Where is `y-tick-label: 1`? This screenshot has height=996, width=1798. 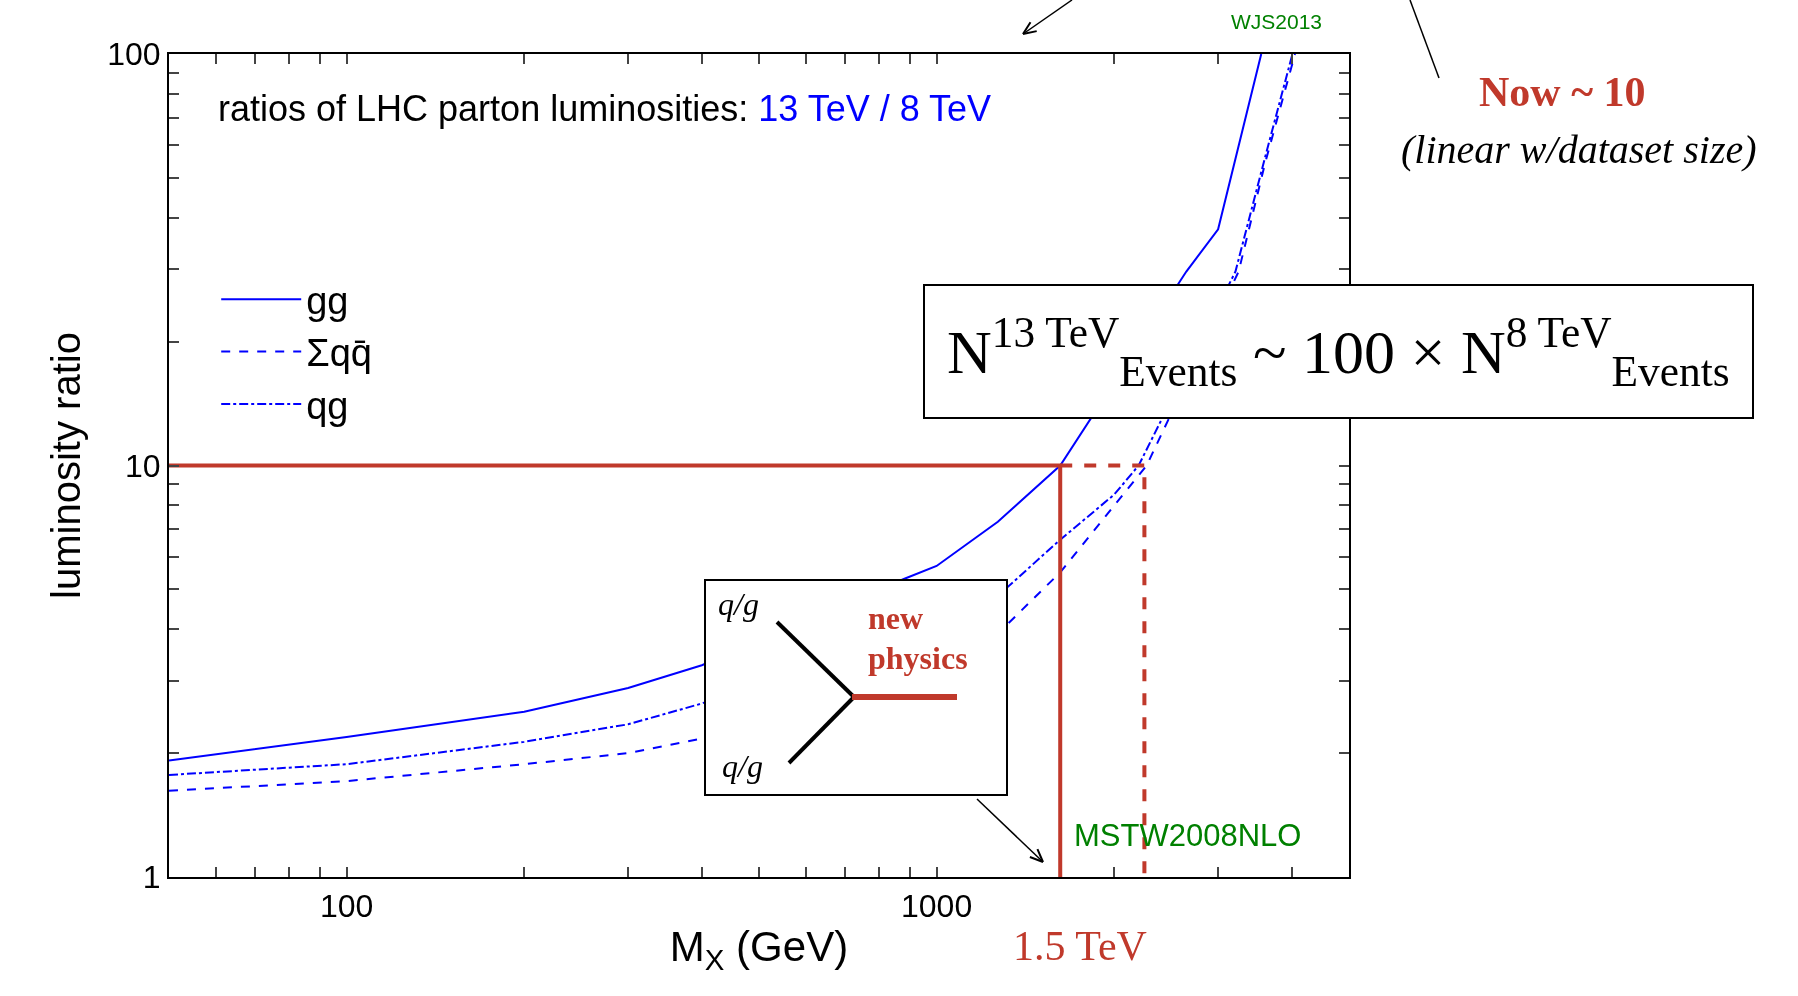 y-tick-label: 1 is located at coordinates (151, 877).